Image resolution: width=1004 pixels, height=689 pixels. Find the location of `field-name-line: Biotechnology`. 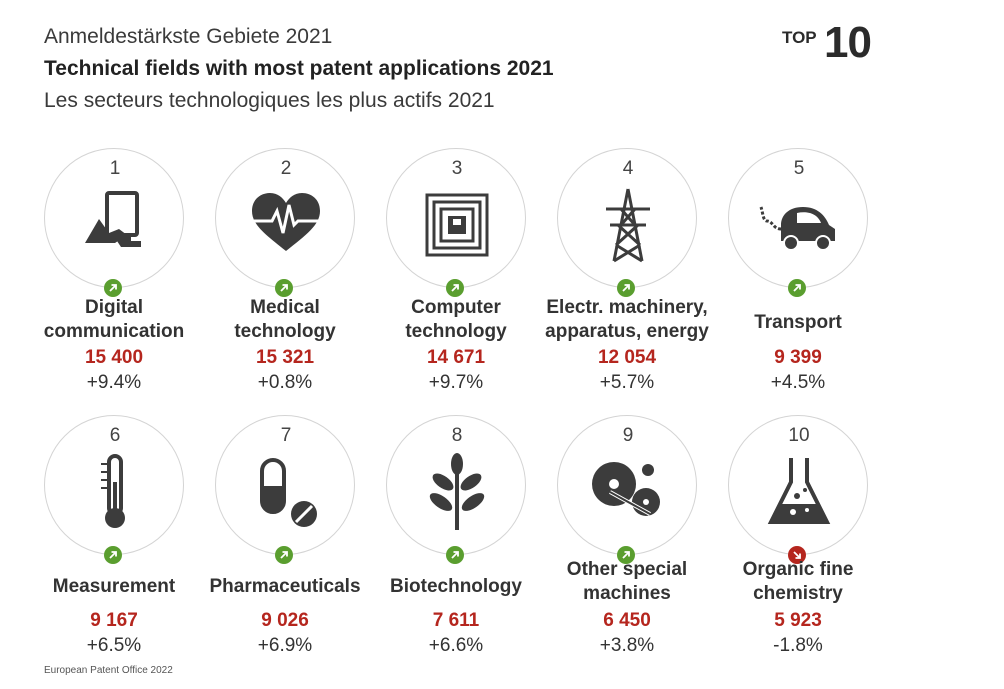

field-name-line: Biotechnology is located at coordinates (456, 586).